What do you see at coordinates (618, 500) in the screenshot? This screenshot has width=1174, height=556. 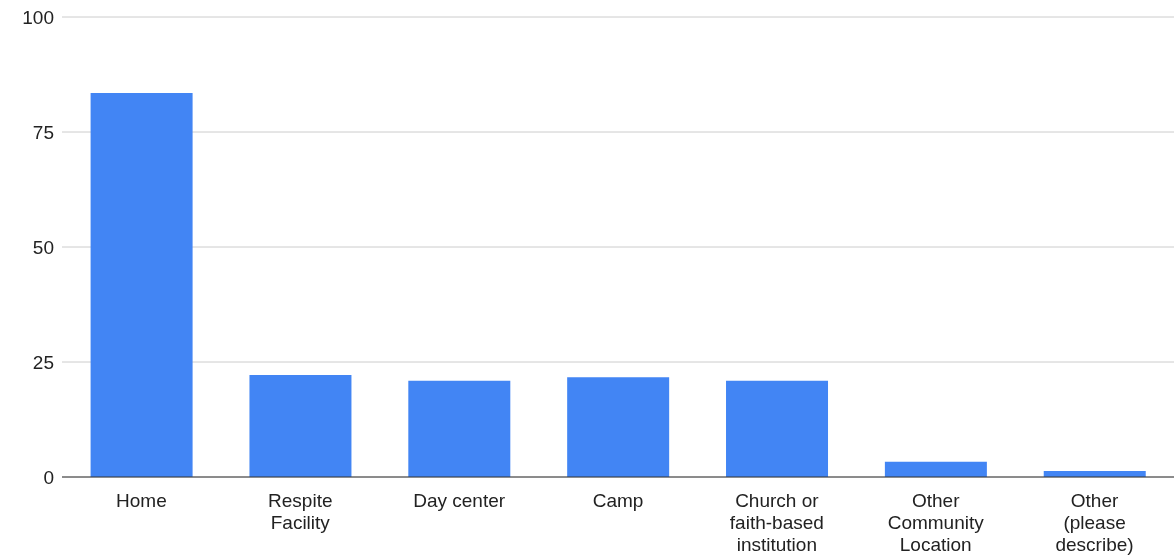 I see `x-tick-label: Camp` at bounding box center [618, 500].